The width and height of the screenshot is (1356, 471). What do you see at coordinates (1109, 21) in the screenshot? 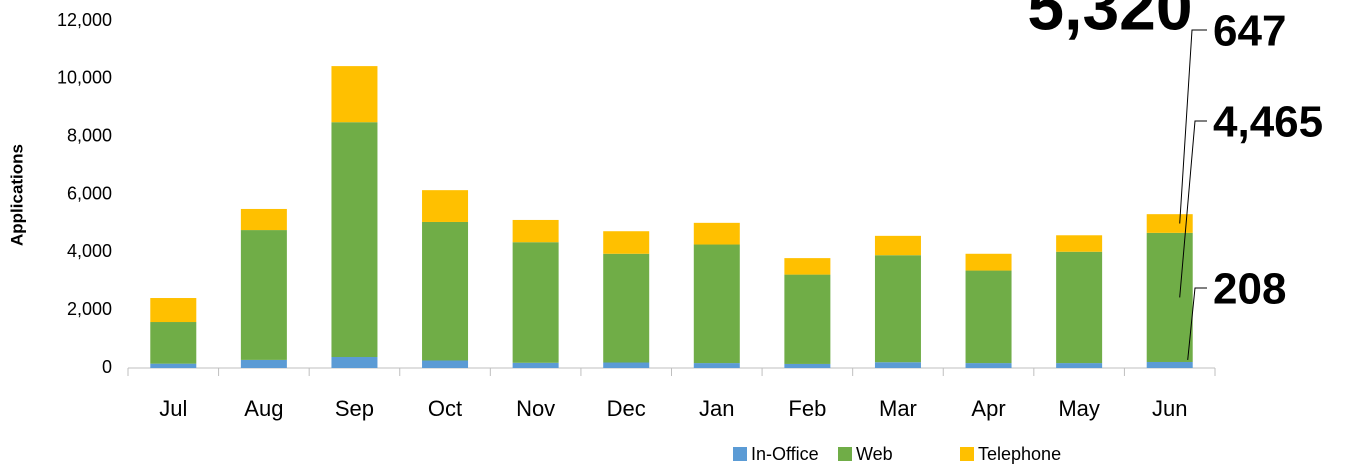
I see `annotation: 5,320` at bounding box center [1109, 21].